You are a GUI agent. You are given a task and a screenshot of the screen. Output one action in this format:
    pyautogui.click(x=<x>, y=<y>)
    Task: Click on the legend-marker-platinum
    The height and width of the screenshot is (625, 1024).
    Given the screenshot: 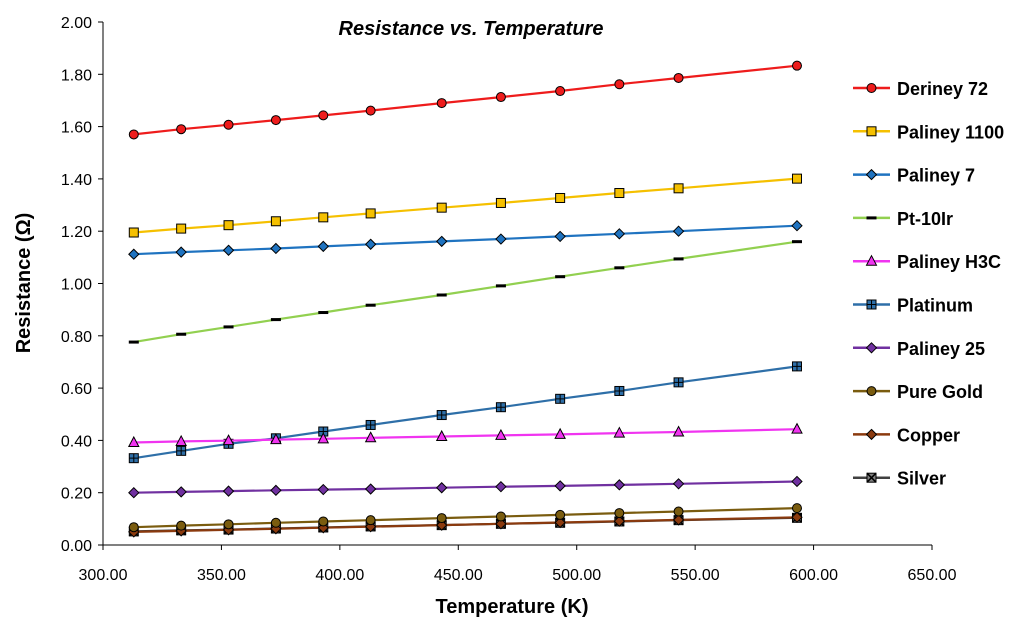 What is the action you would take?
    pyautogui.click(x=871, y=304)
    